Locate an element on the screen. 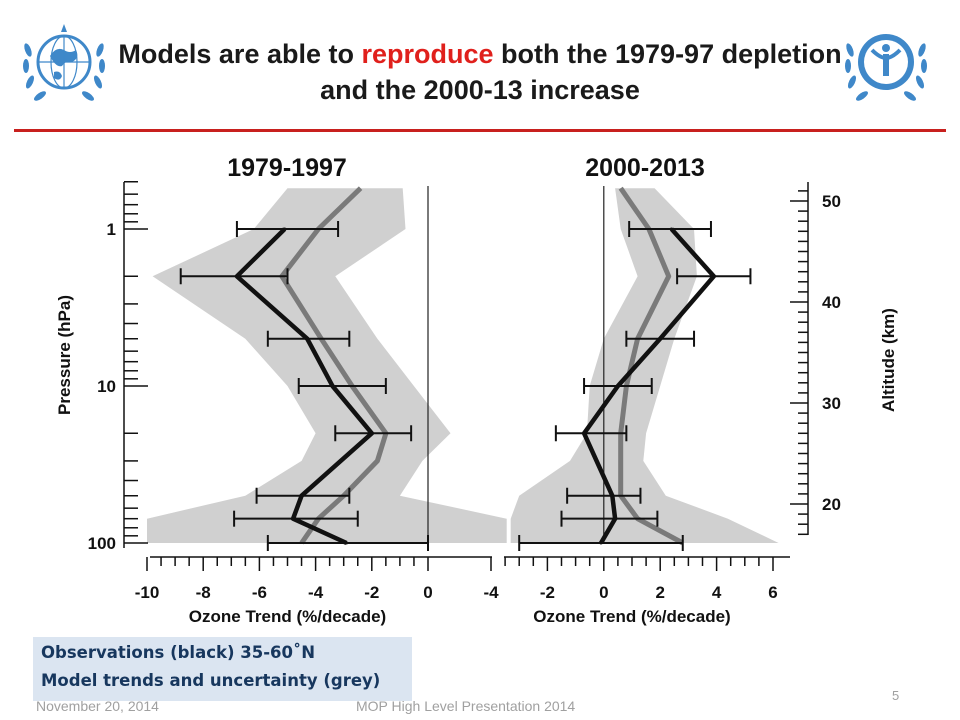  legend-observations: Observations (black) 35-60˚N is located at coordinates (178, 652).